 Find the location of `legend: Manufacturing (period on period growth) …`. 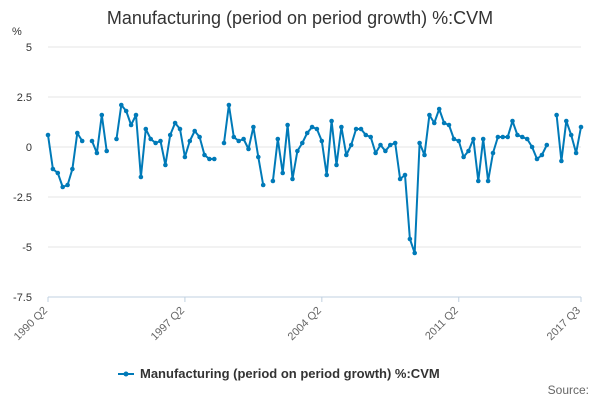

legend: Manufacturing (period on period growth) … is located at coordinates (279, 373).